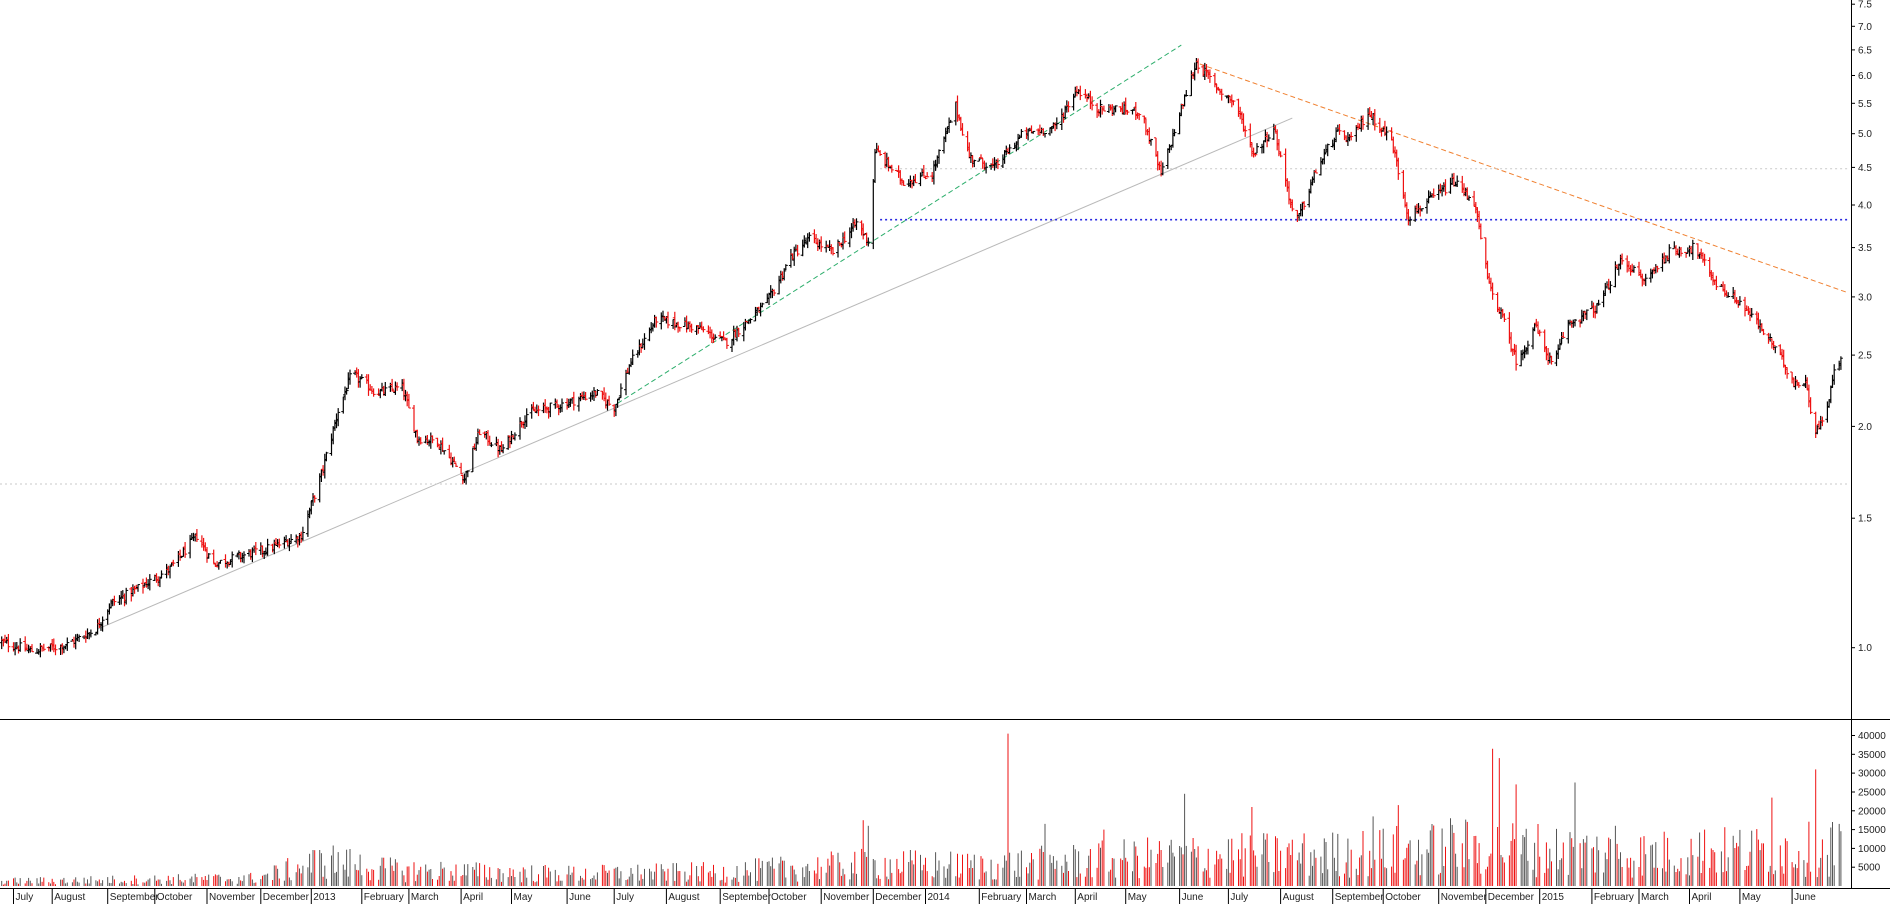 The image size is (1890, 904). I want to click on volume-tick-label: 5000, so click(1869, 868).